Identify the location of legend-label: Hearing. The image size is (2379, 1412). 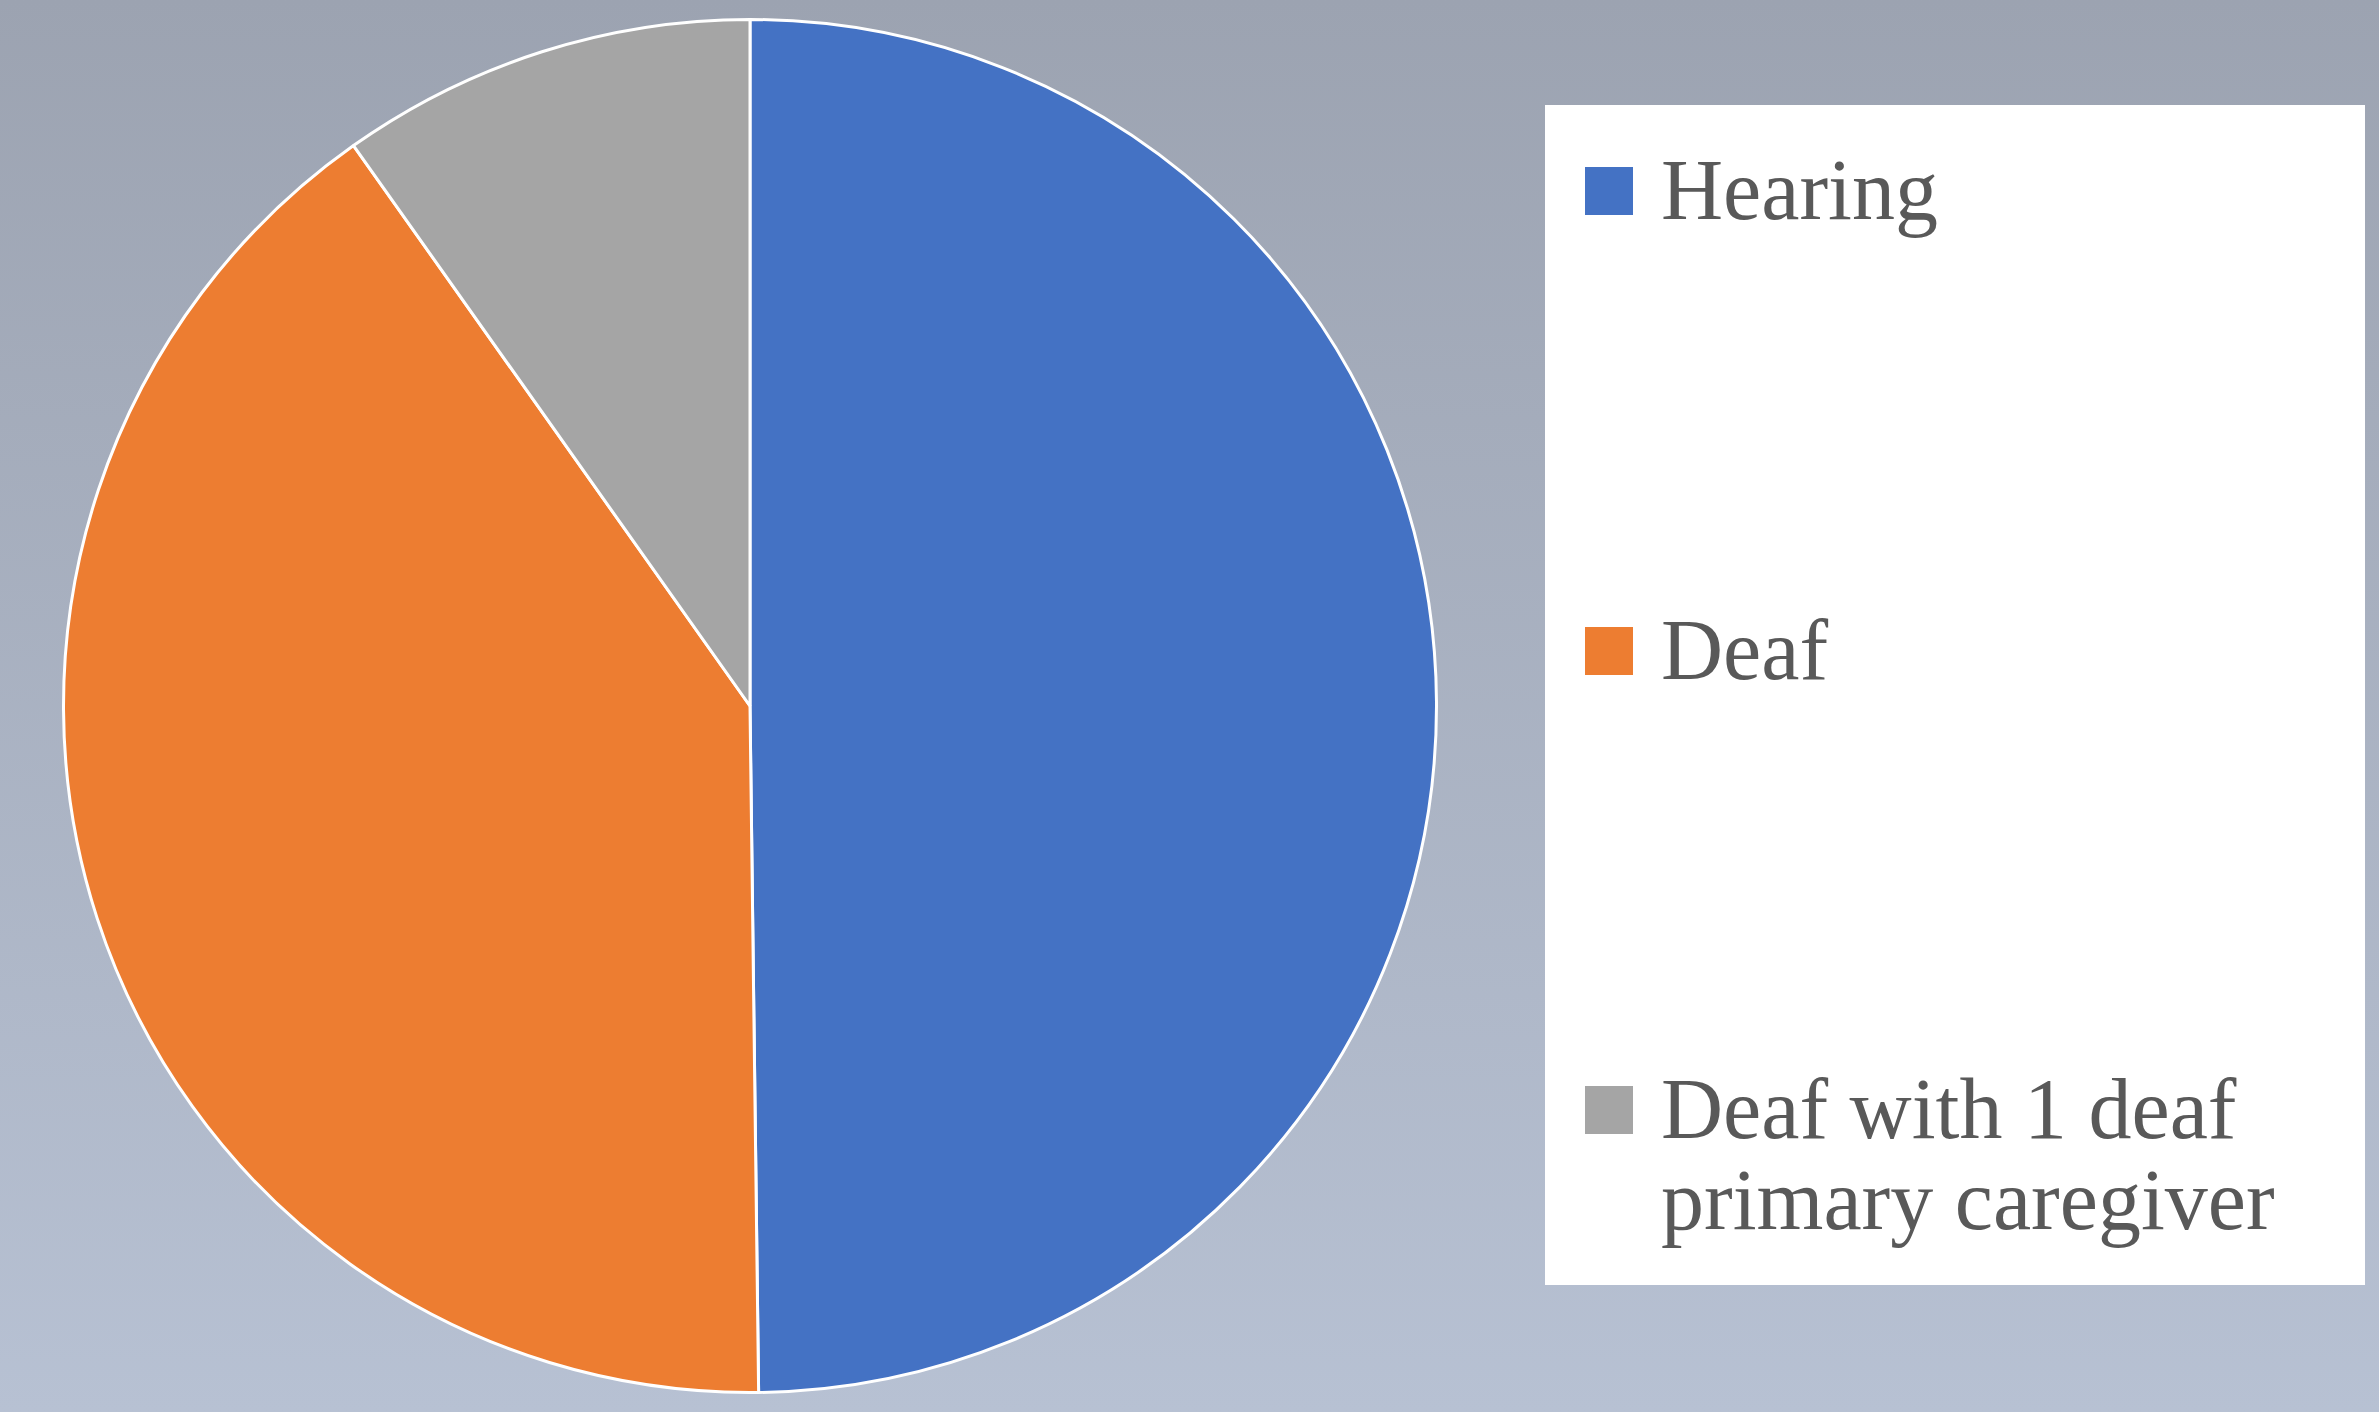
(1799, 190).